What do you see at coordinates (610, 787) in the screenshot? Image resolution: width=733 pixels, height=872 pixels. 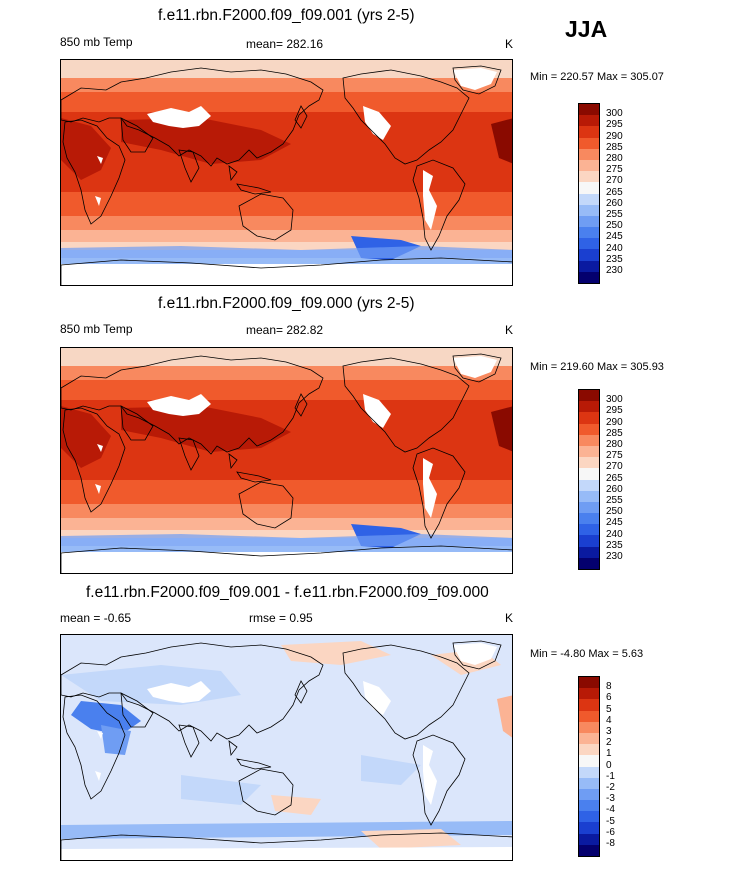 I see `colorbar-tick-label: -2` at bounding box center [610, 787].